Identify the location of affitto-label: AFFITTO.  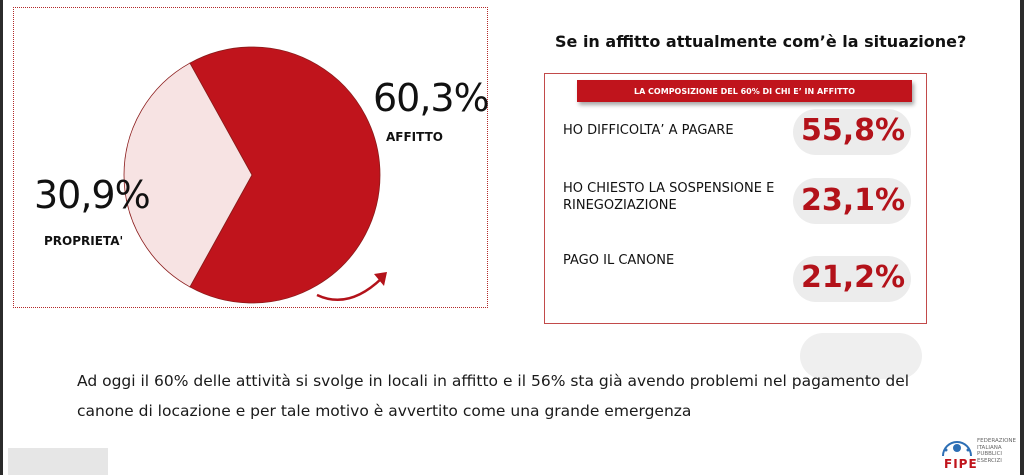
(414, 137).